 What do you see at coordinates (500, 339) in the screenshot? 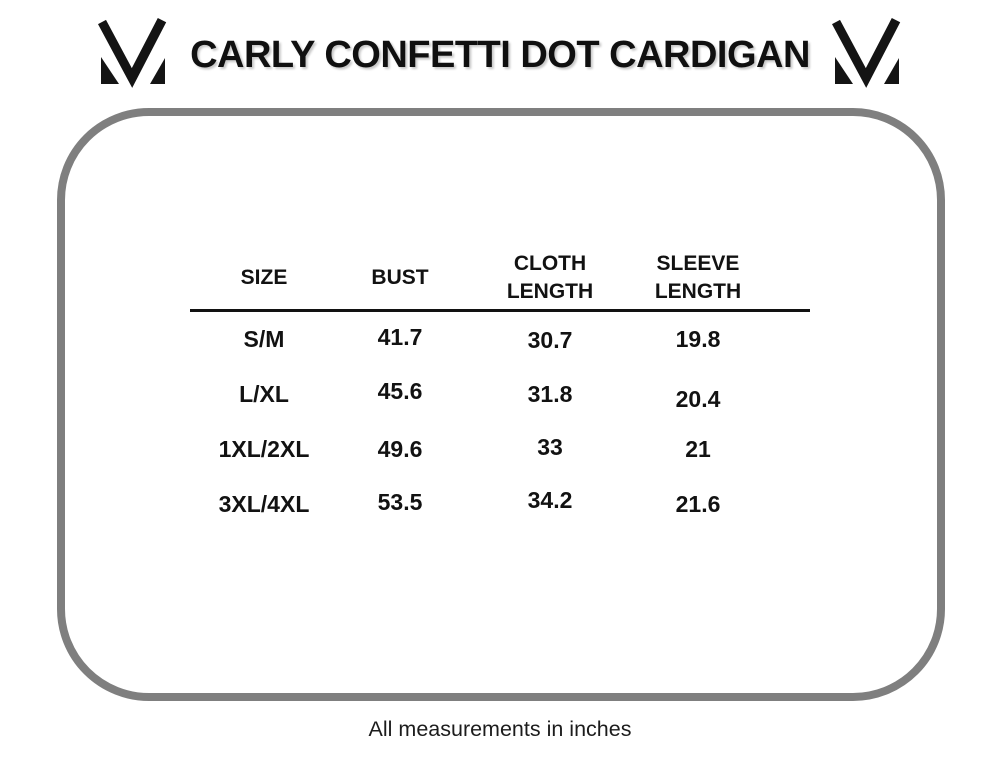
I see `table-row: S/M 41.7 30.7 19.8` at bounding box center [500, 339].